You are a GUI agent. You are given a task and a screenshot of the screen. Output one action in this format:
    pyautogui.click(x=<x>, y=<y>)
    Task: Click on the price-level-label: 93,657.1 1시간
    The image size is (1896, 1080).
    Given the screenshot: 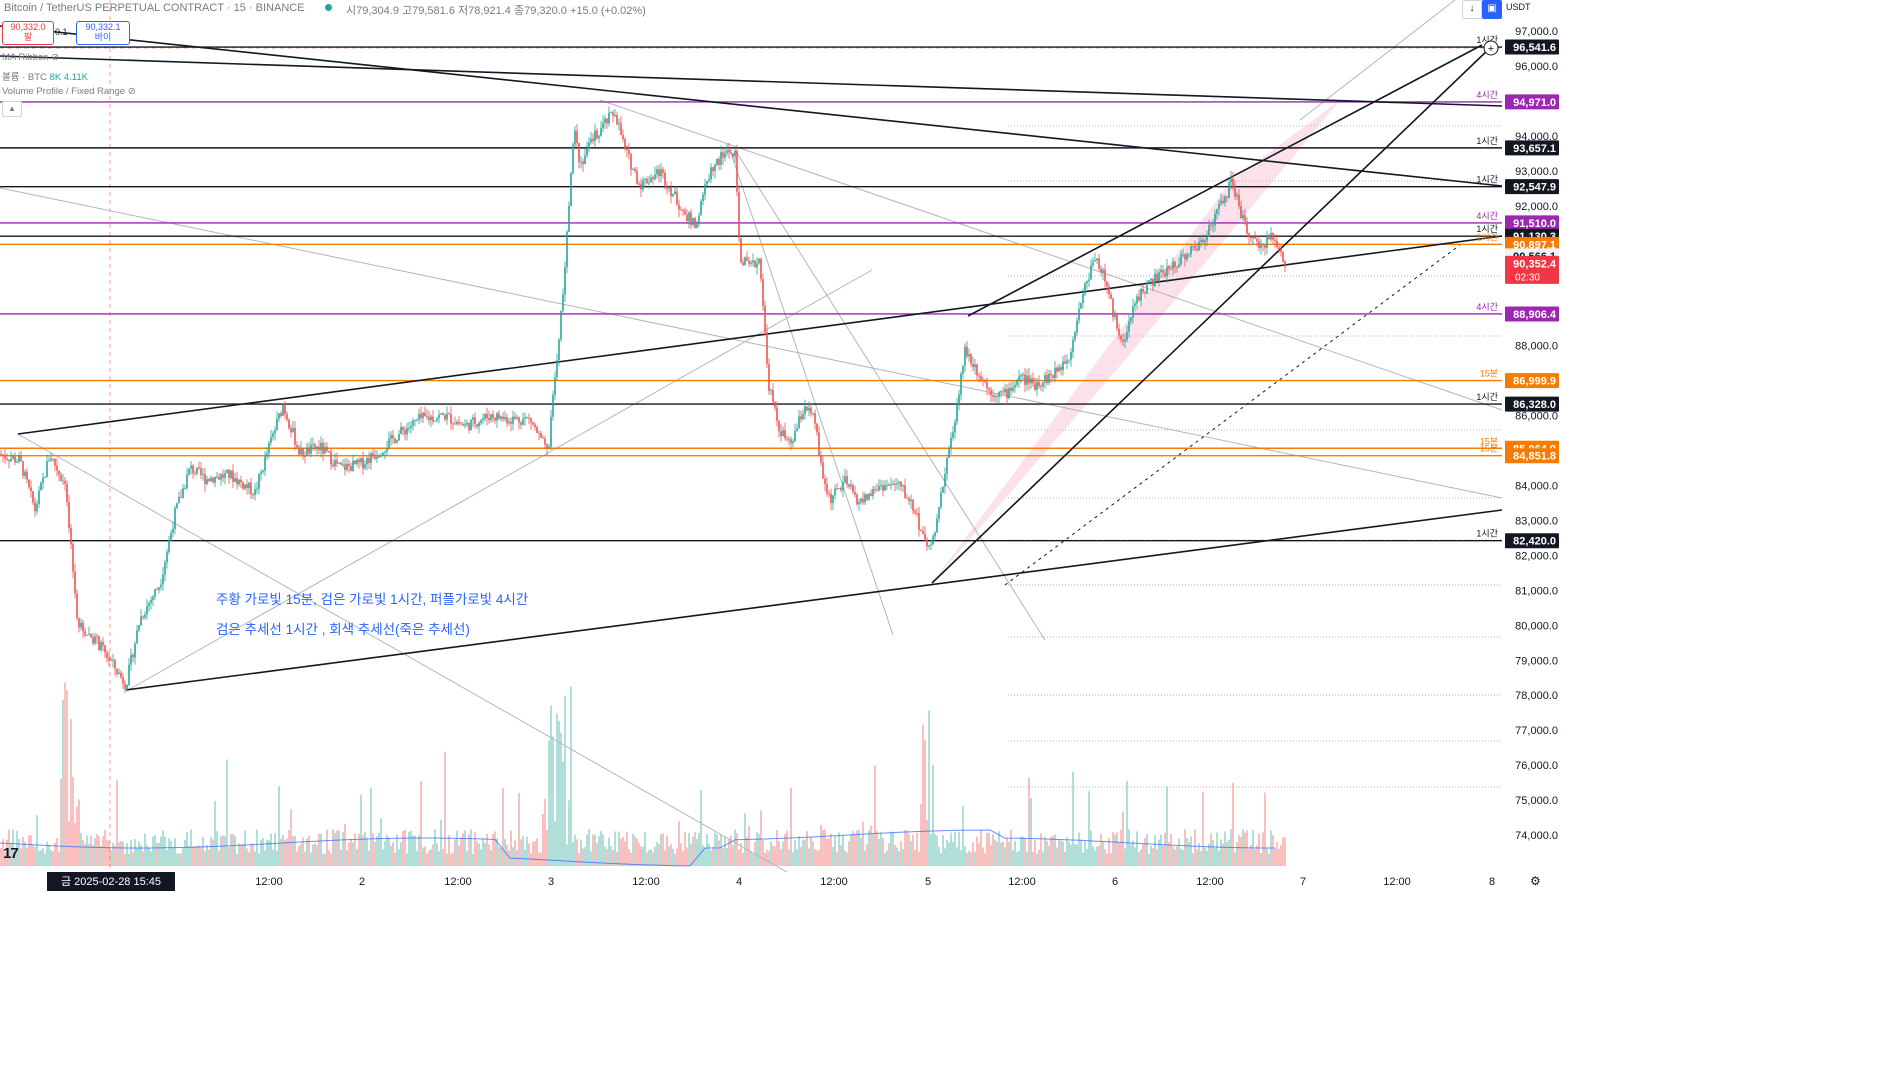 What is the action you would take?
    pyautogui.click(x=1517, y=146)
    